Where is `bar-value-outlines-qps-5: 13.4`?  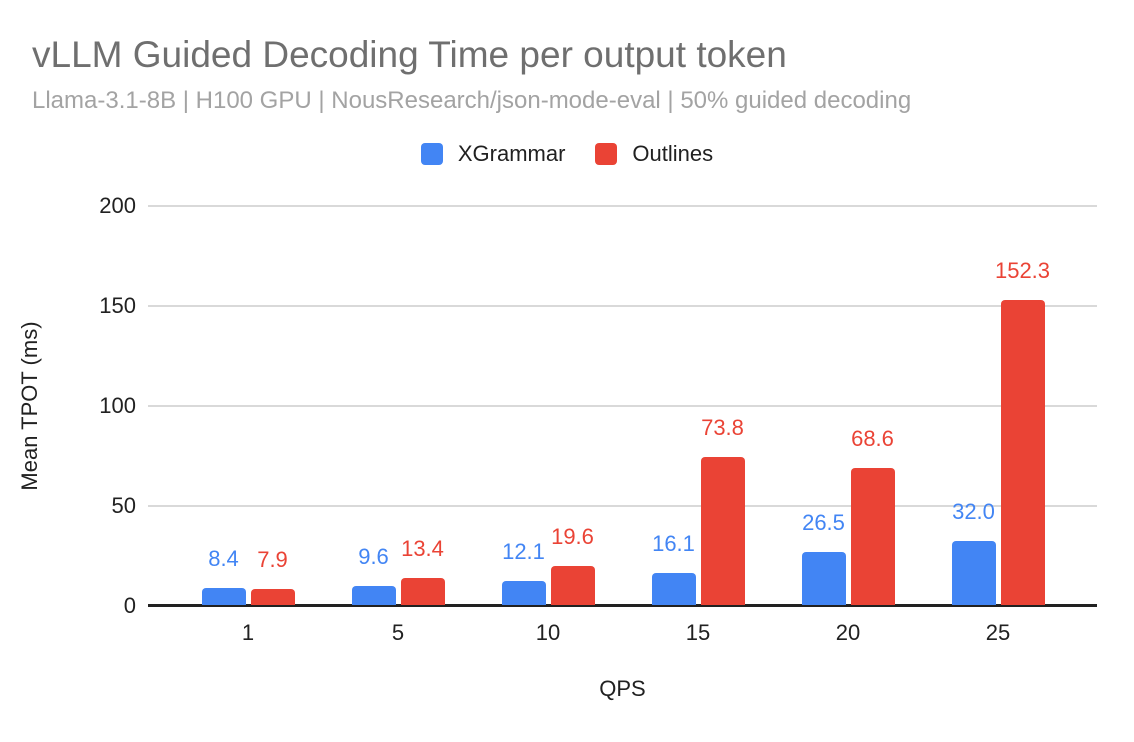
bar-value-outlines-qps-5: 13.4 is located at coordinates (422, 549).